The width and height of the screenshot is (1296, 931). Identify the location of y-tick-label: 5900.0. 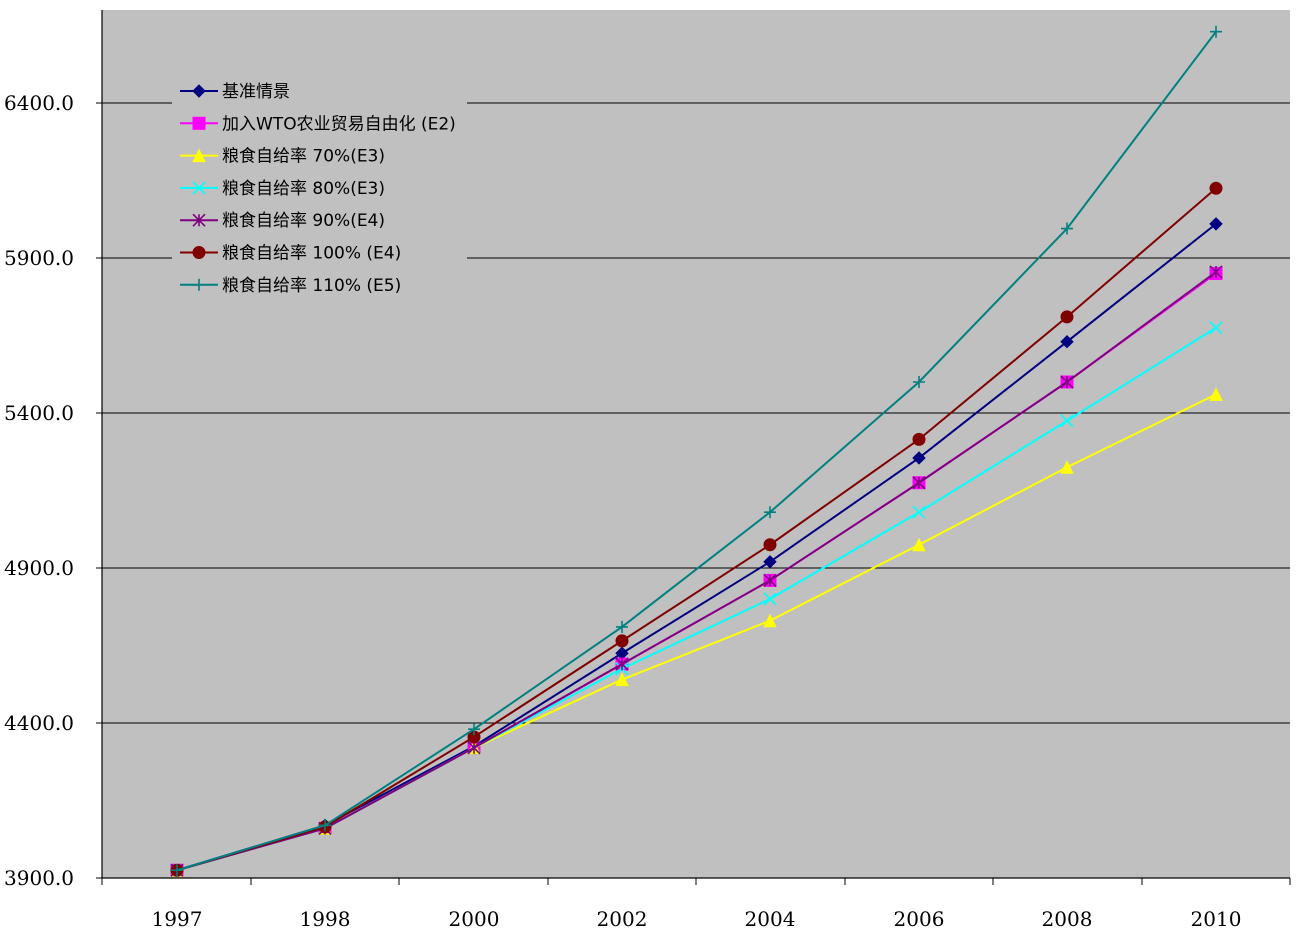
(39, 258).